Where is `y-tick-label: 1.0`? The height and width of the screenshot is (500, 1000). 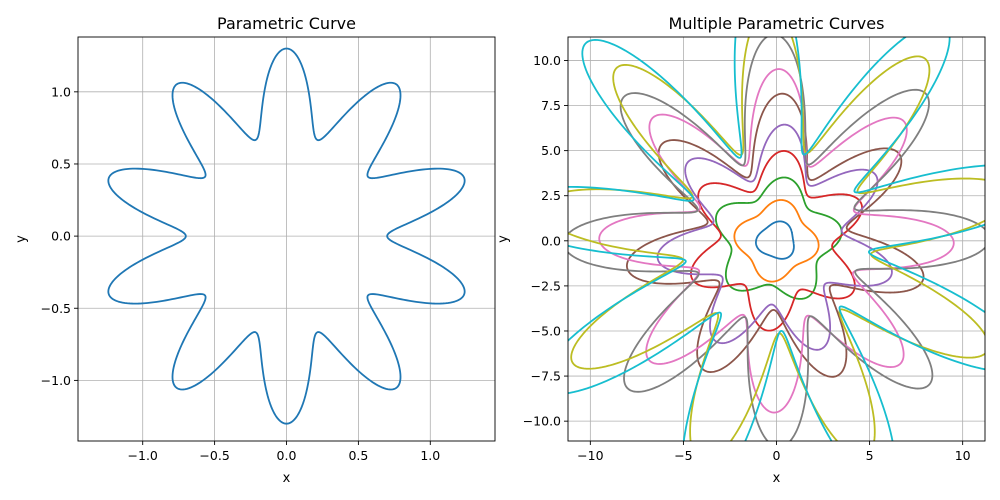 y-tick-label: 1.0 is located at coordinates (61, 91).